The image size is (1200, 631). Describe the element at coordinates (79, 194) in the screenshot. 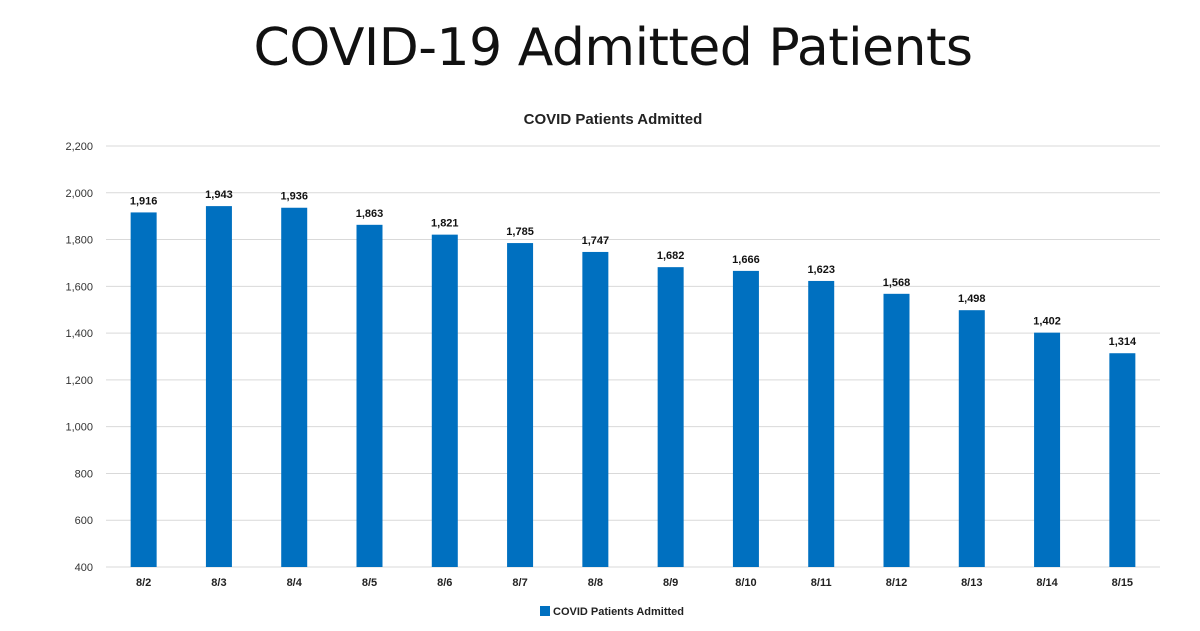

I see `y-tick-label: 2,000` at that location.